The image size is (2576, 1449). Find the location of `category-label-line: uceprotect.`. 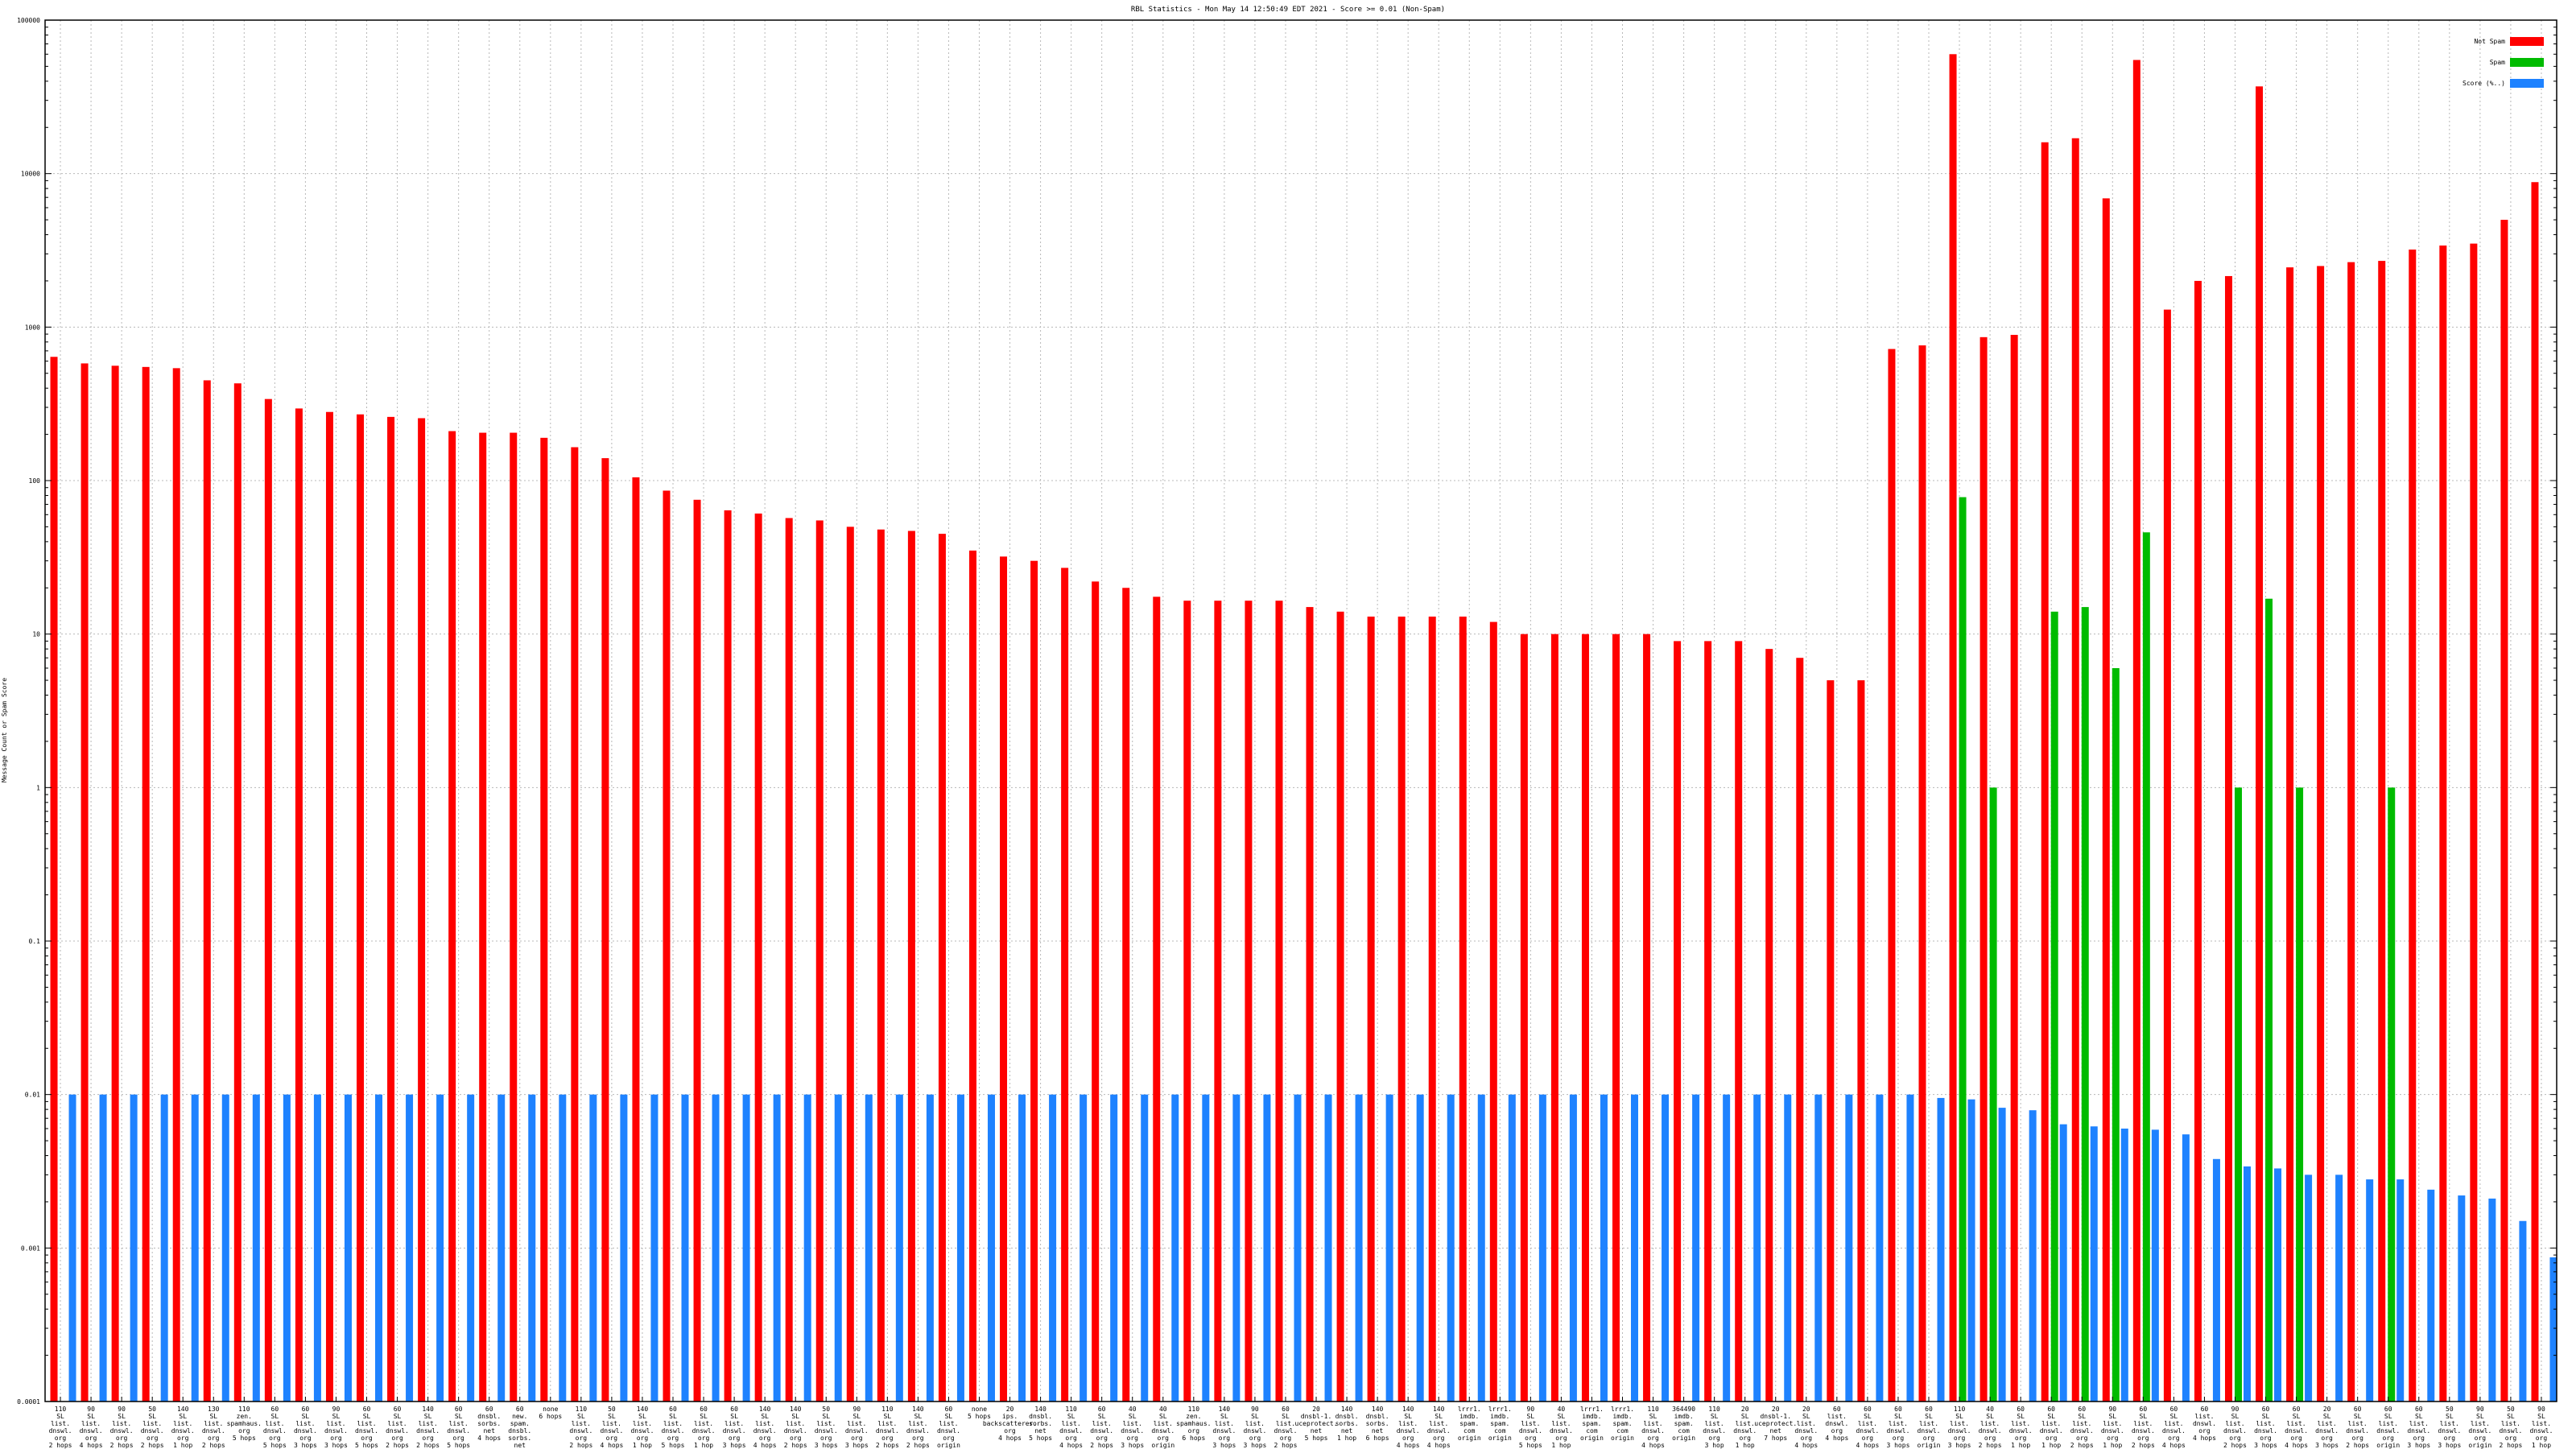

category-label-line: uceprotect. is located at coordinates (1775, 1423).